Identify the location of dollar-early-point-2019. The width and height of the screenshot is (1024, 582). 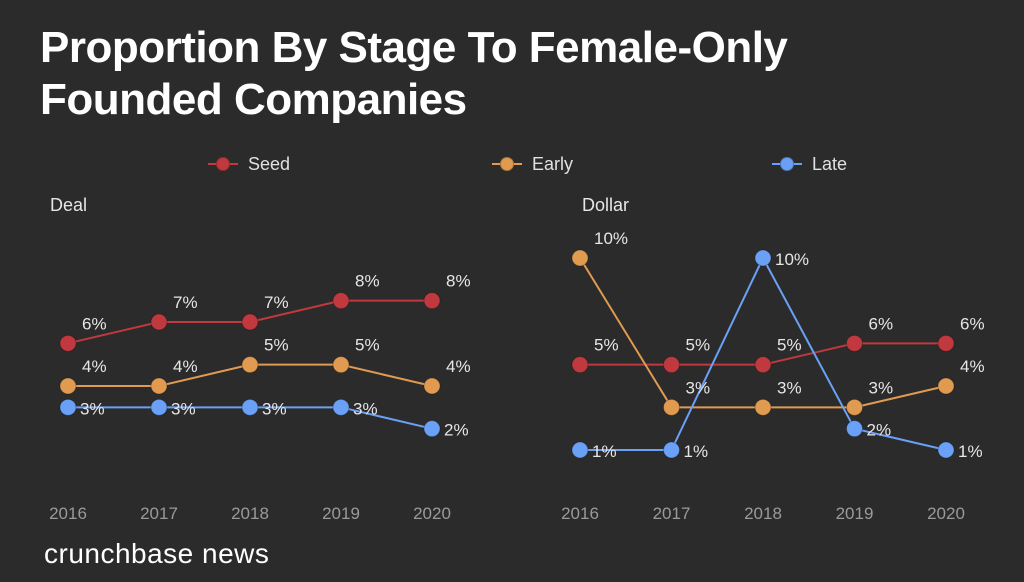
(854, 407).